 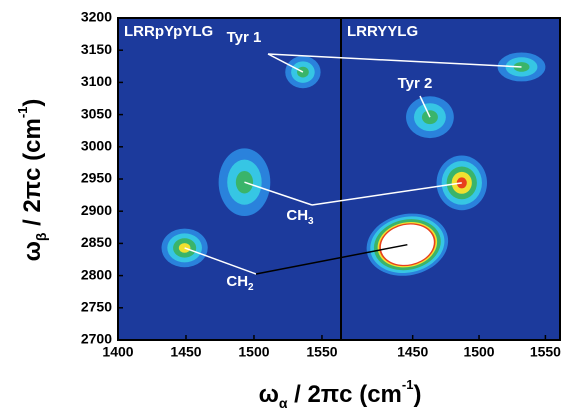 I want to click on y-tick-label: 2850, so click(x=96, y=242).